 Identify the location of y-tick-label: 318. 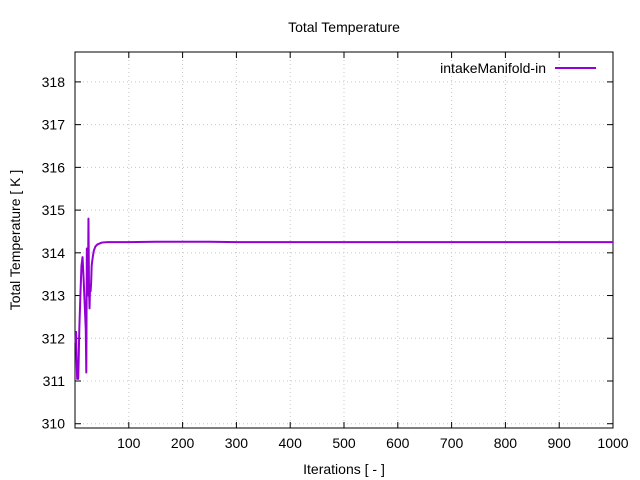
(54, 82).